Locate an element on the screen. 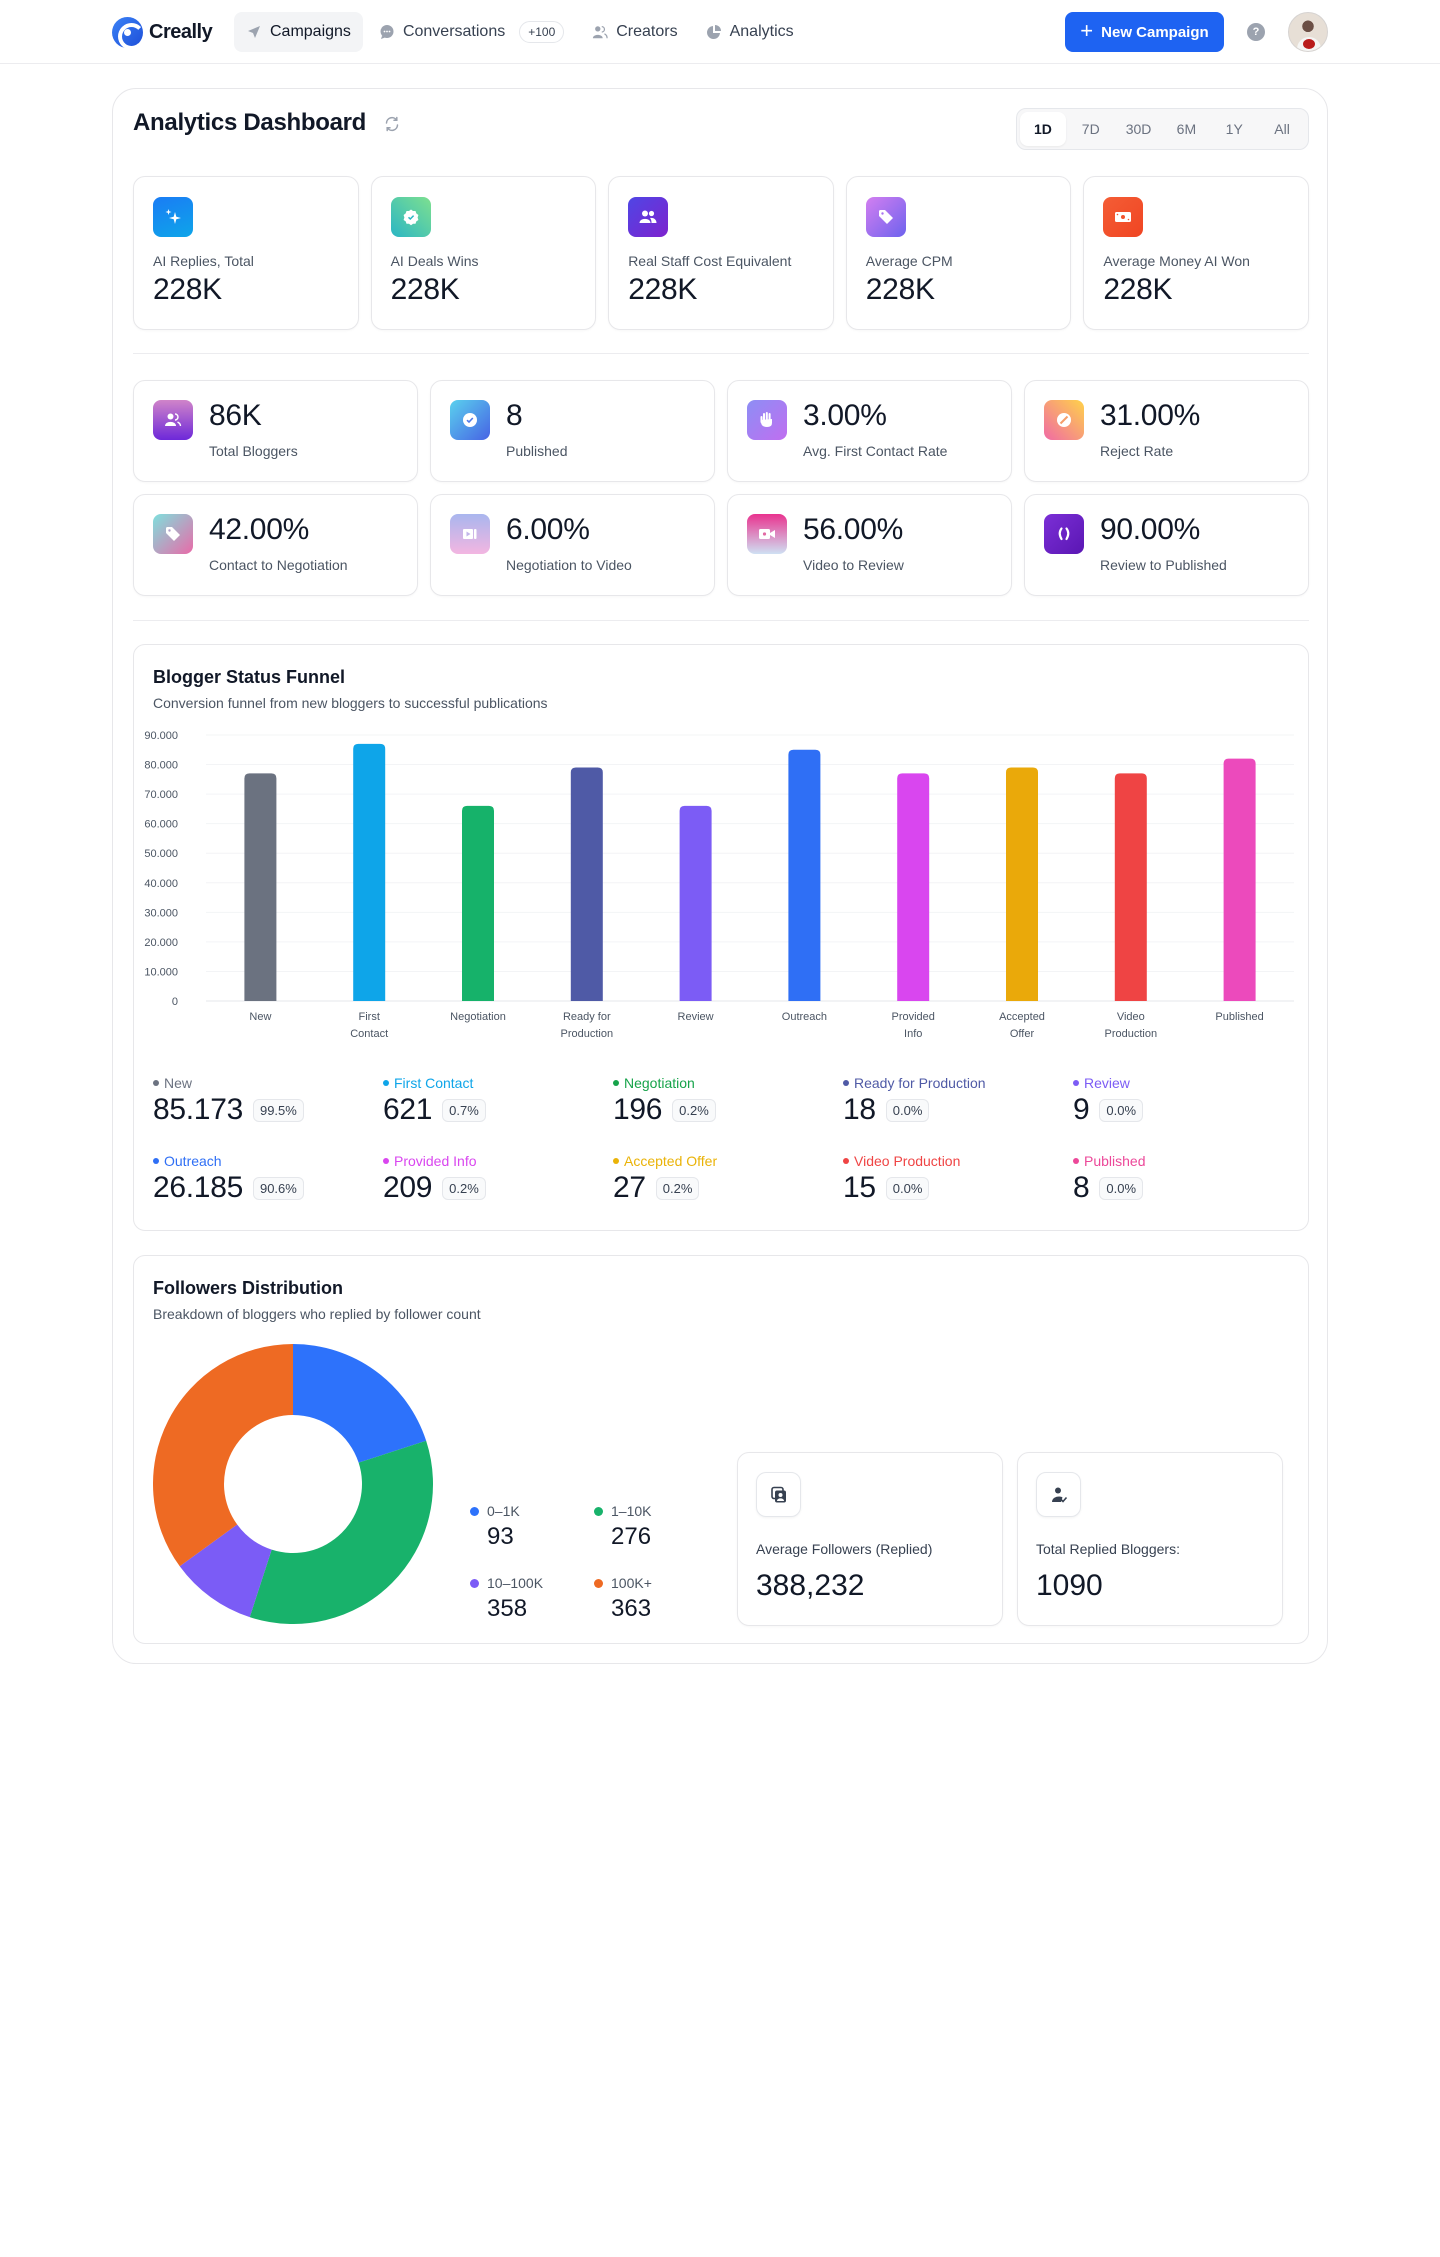  pie-chart-icon is located at coordinates (714, 32).